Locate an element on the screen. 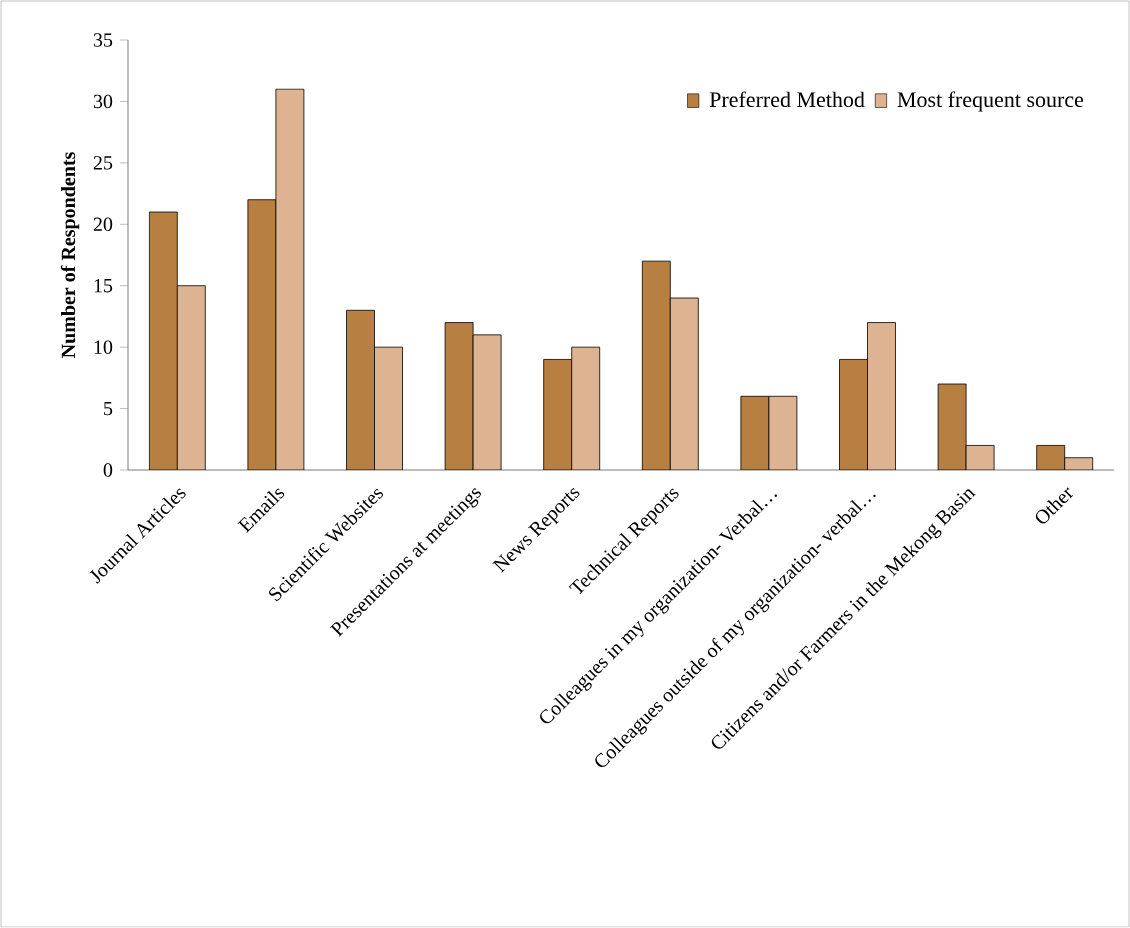 The image size is (1130, 928). y-tick-label: 35 is located at coordinates (103, 40).